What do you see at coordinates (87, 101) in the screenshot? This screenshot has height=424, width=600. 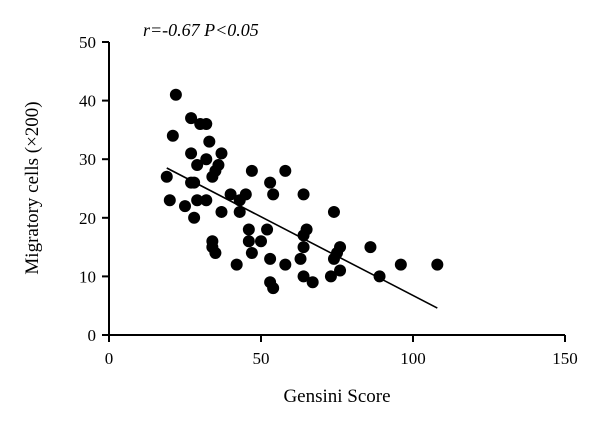 I see `y-tick-label: 40` at bounding box center [87, 101].